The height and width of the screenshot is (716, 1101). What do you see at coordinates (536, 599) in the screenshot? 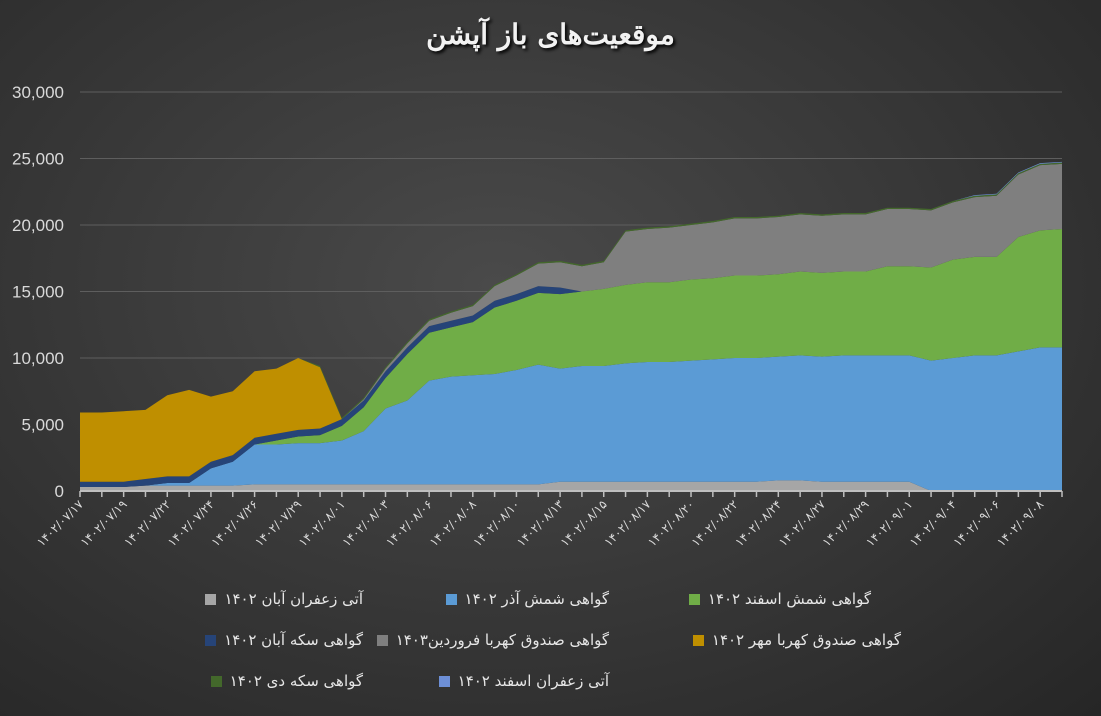
I see `legend-label: گواهی شمش آذر ۱۴۰۲` at bounding box center [536, 599].